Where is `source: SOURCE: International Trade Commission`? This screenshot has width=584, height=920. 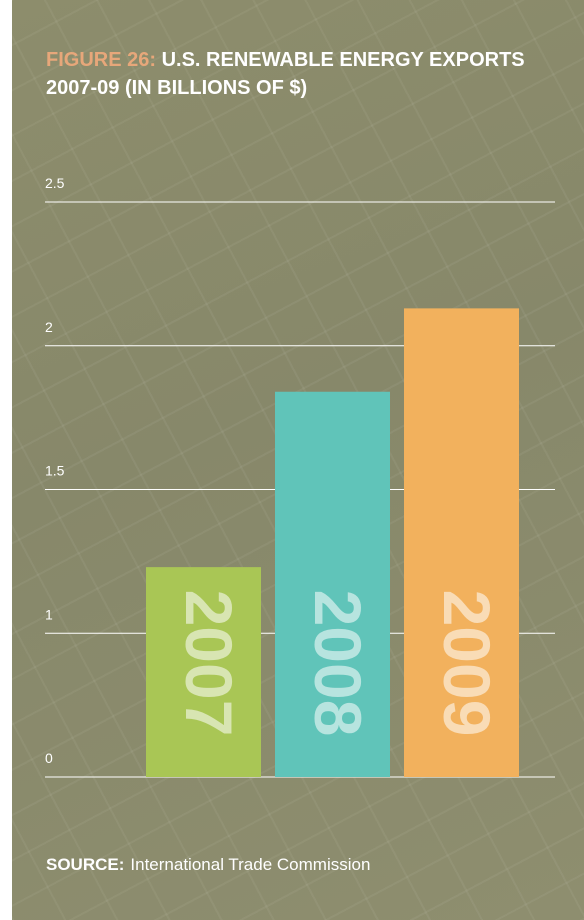 source: SOURCE: International Trade Commission is located at coordinates (208, 865).